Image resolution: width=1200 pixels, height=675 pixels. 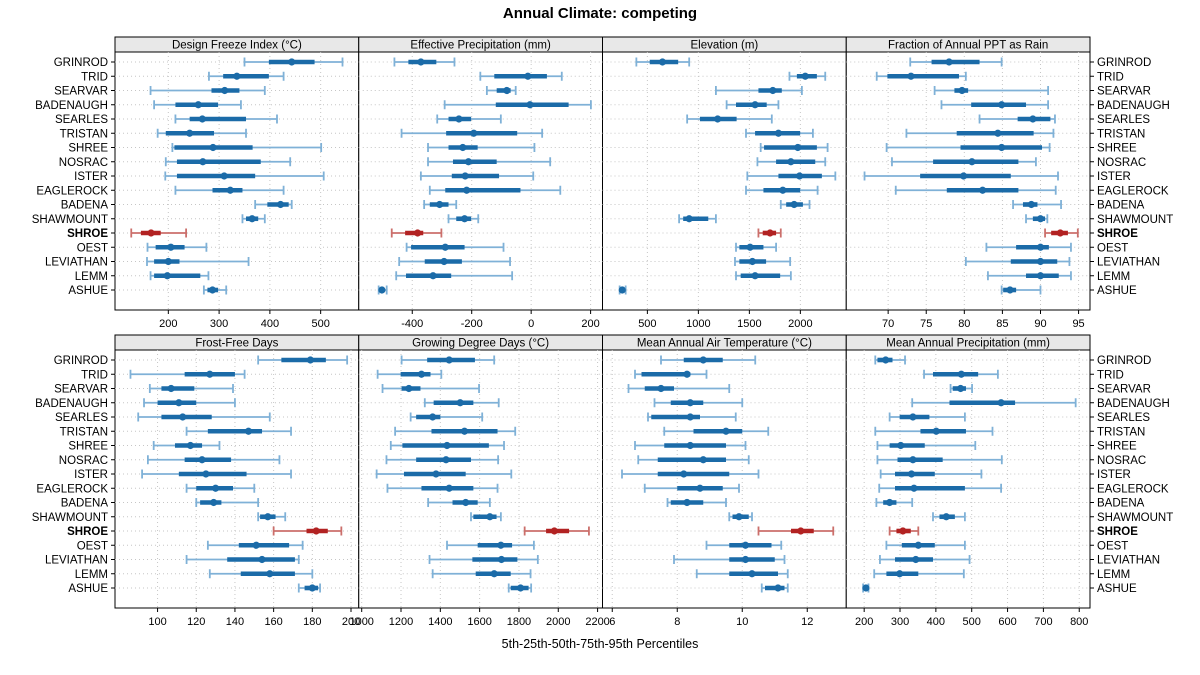 What do you see at coordinates (401, 622) in the screenshot?
I see `axis-tick-label: 1200` at bounding box center [401, 622].